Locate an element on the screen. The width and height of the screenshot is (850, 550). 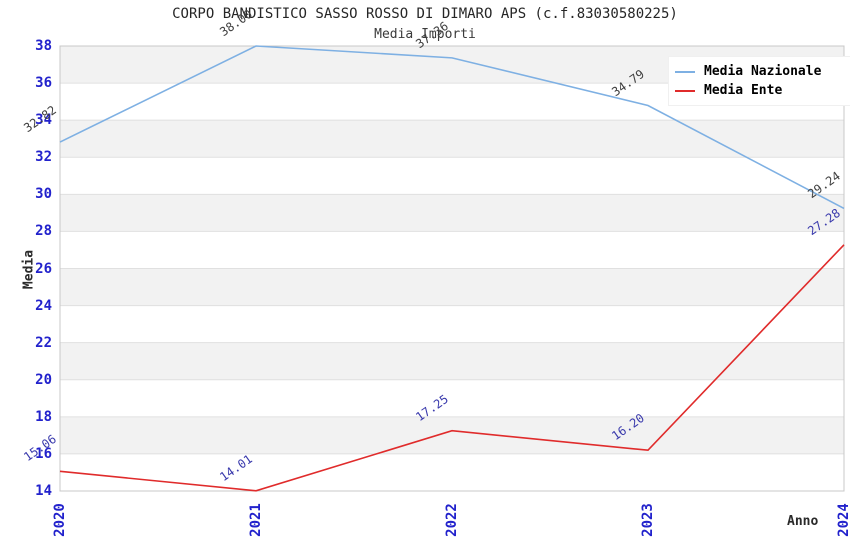
y-tick-label: 34 is located at coordinates (43, 120).